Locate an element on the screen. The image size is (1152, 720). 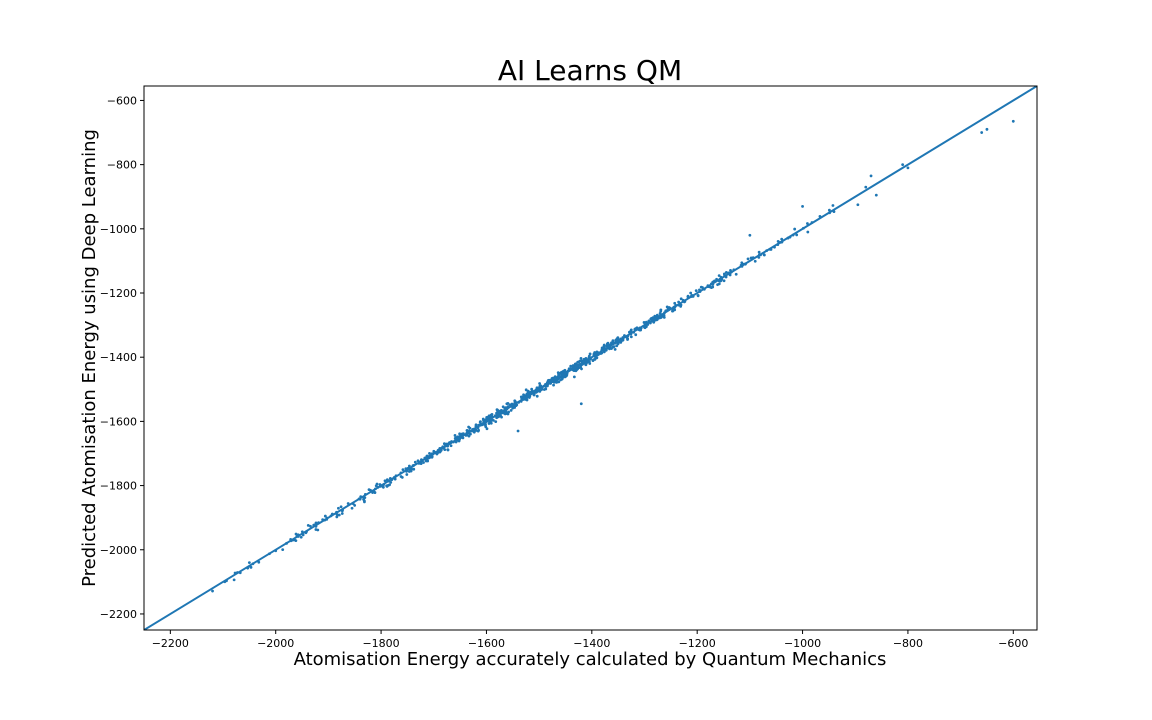
x-tick-label: −1200 is located at coordinates (697, 643).